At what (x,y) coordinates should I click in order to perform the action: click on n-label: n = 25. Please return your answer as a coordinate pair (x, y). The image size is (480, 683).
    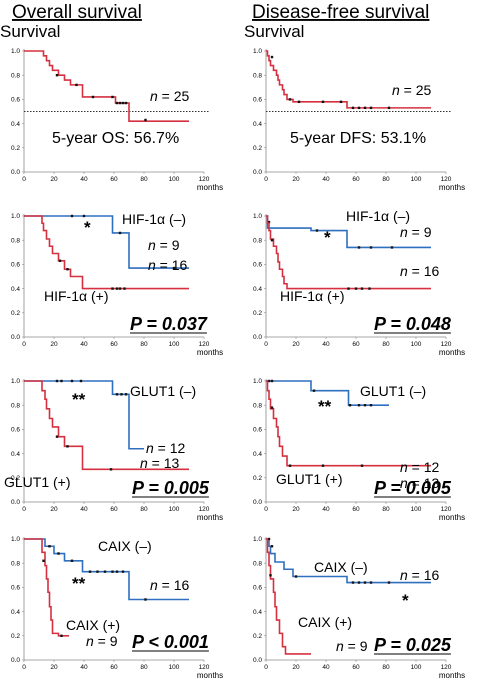
    Looking at the image, I should click on (412, 90).